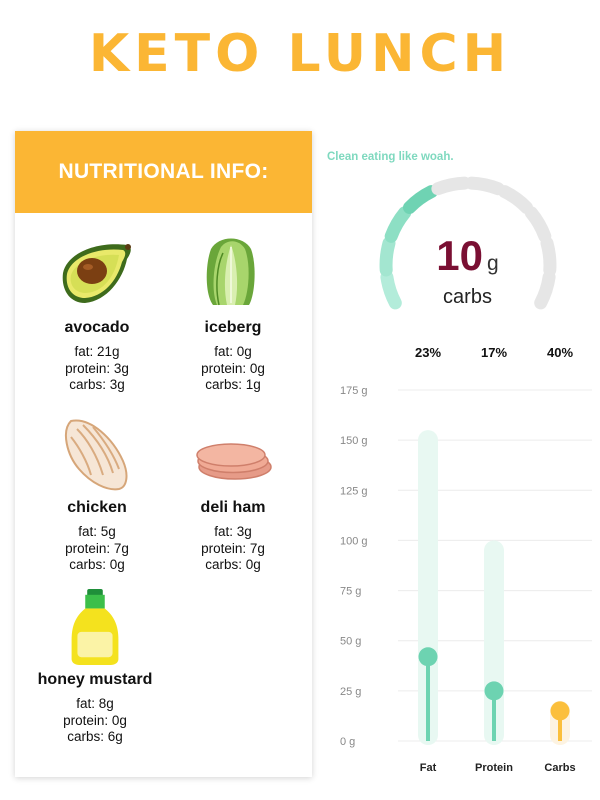 The height and width of the screenshot is (800, 600). What do you see at coordinates (95, 679) in the screenshot?
I see `food-name: honey mustard` at bounding box center [95, 679].